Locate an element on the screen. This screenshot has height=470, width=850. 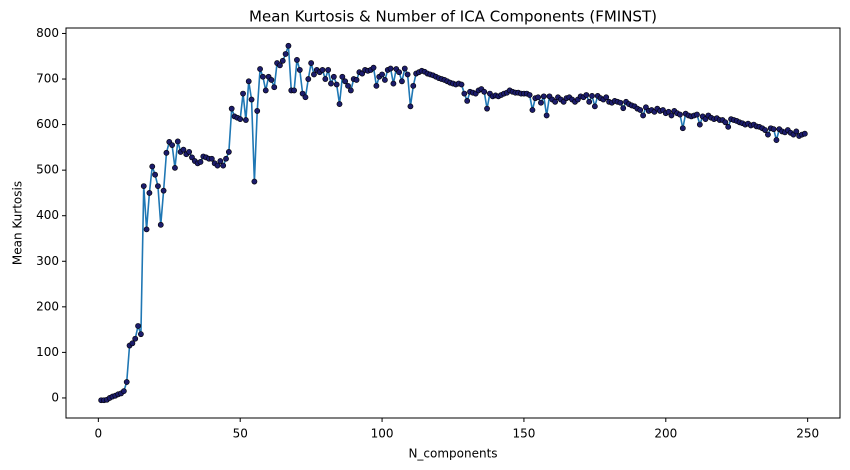
x-tick-label: 200 is located at coordinates (665, 434).